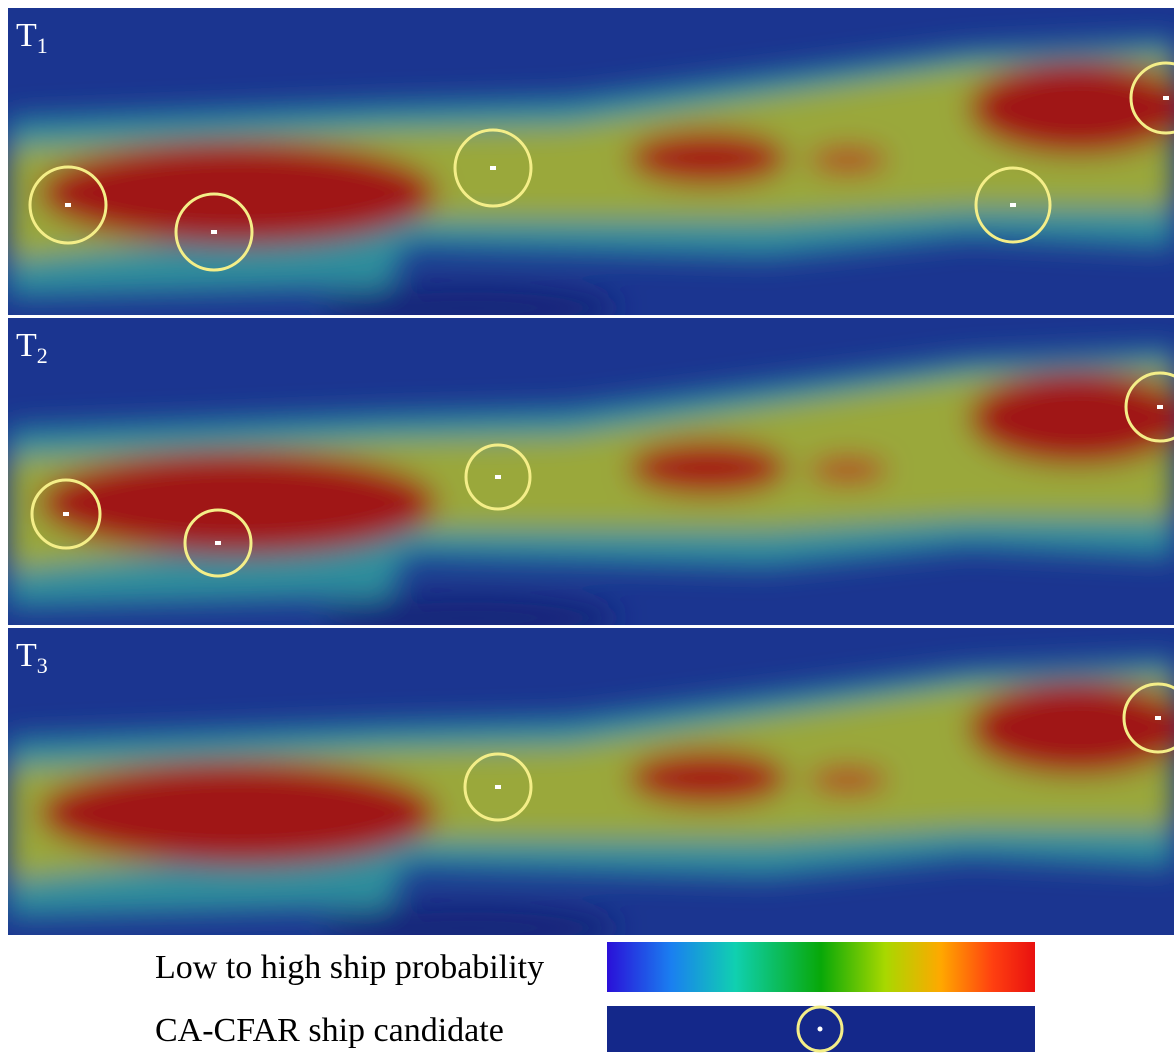  What do you see at coordinates (42, 355) in the screenshot?
I see `panel-subscript: 2` at bounding box center [42, 355].